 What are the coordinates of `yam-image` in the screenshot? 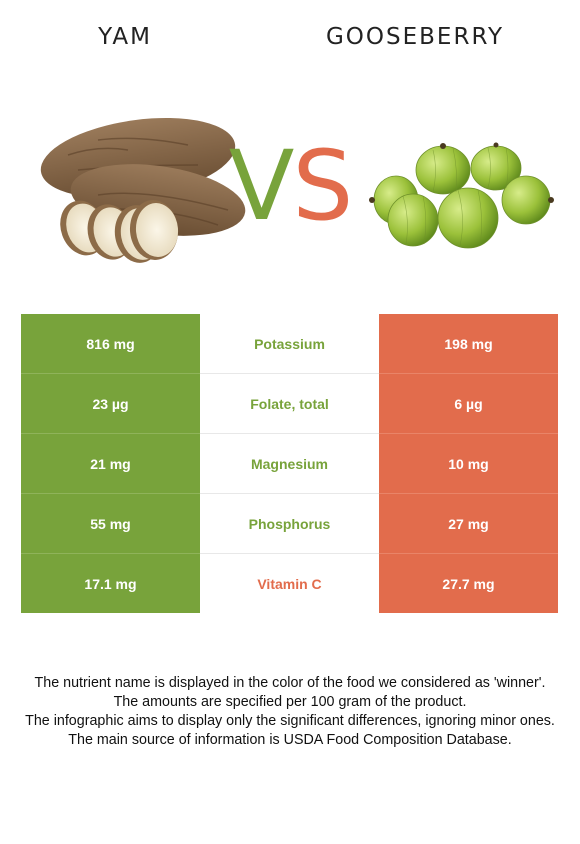 It's located at (143, 190).